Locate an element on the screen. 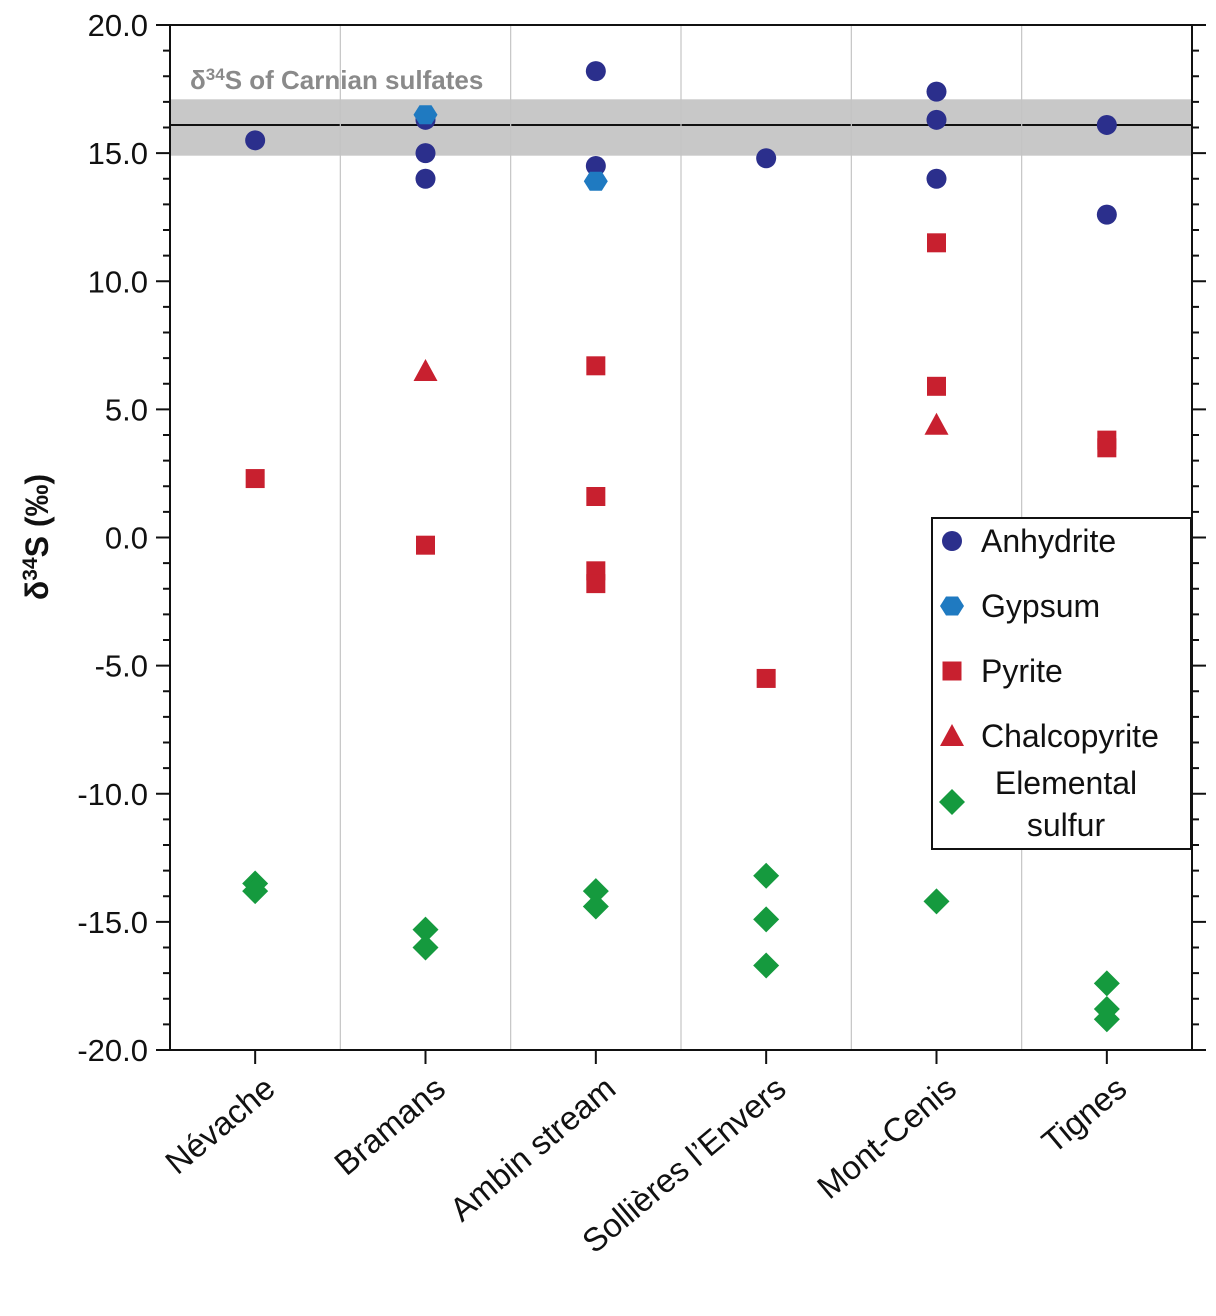 Image resolution: width=1216 pixels, height=1316 pixels. y-tick-label: -20.0 is located at coordinates (112, 1050).